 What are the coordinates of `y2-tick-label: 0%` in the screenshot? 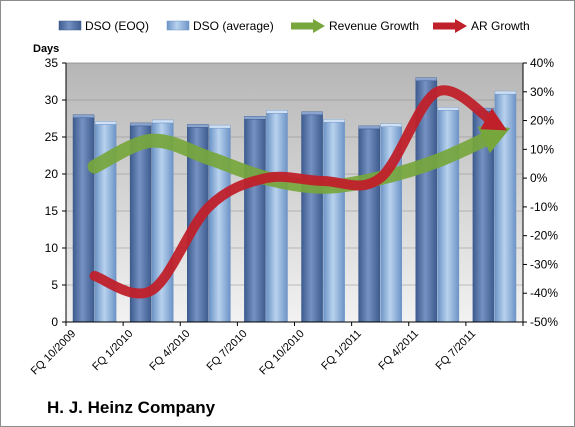 It's located at (539, 178).